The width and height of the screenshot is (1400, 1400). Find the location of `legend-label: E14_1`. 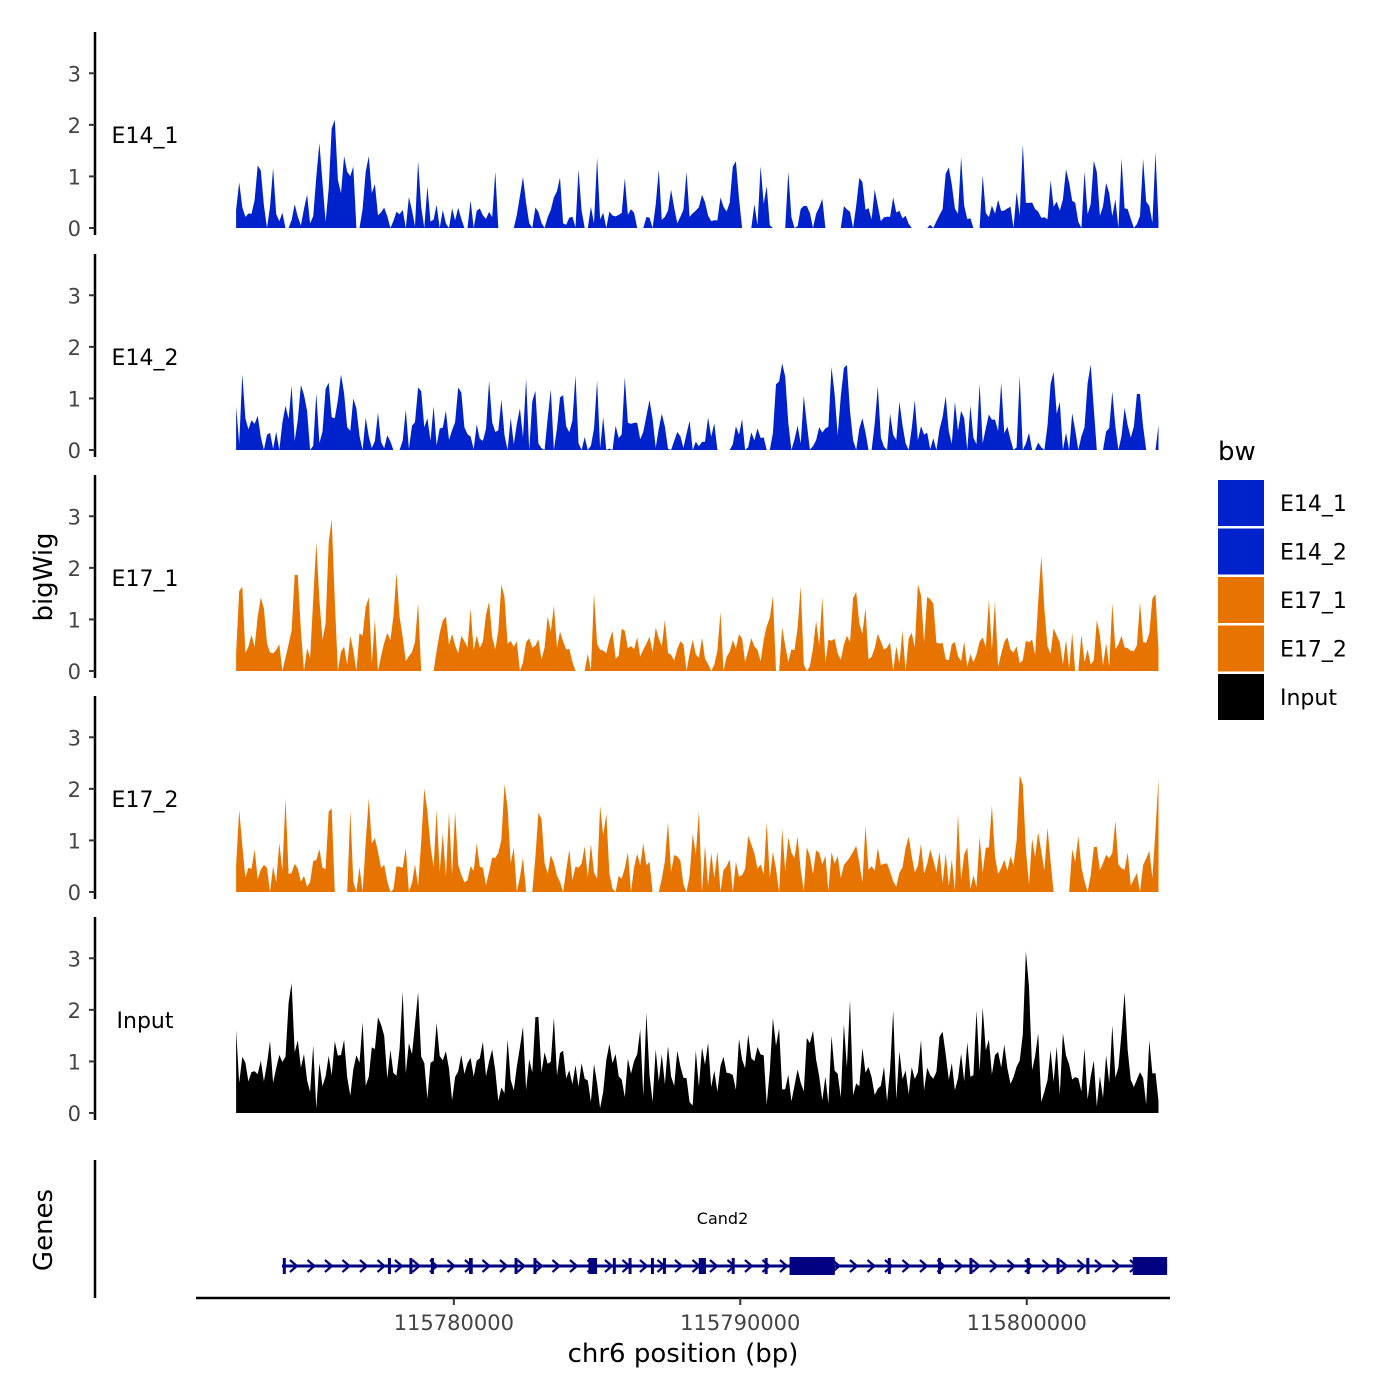

legend-label: E14_1 is located at coordinates (1313, 504).